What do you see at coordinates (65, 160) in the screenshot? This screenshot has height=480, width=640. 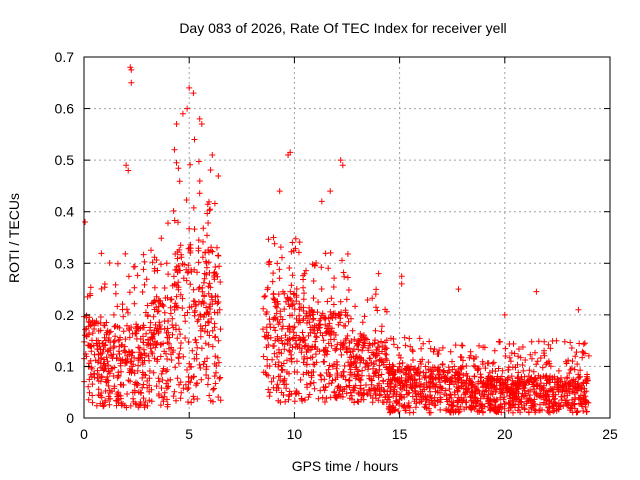 I see `y-tick-label: 0.5` at bounding box center [65, 160].